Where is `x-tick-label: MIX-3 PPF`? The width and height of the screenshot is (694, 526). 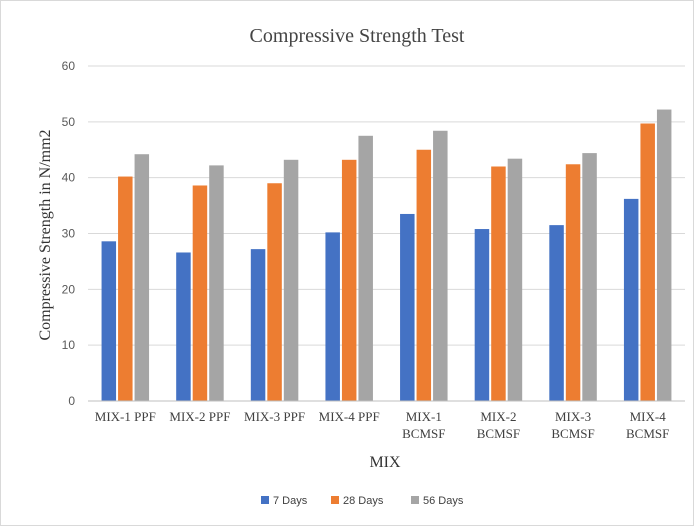
x-tick-label: MIX-3 PPF is located at coordinates (274, 416).